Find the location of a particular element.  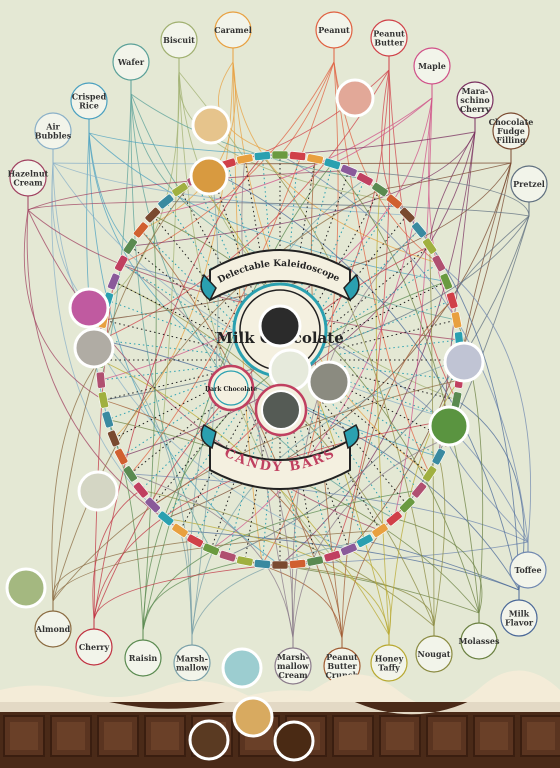

ingredient-node: Caramel is located at coordinates (233, 30).